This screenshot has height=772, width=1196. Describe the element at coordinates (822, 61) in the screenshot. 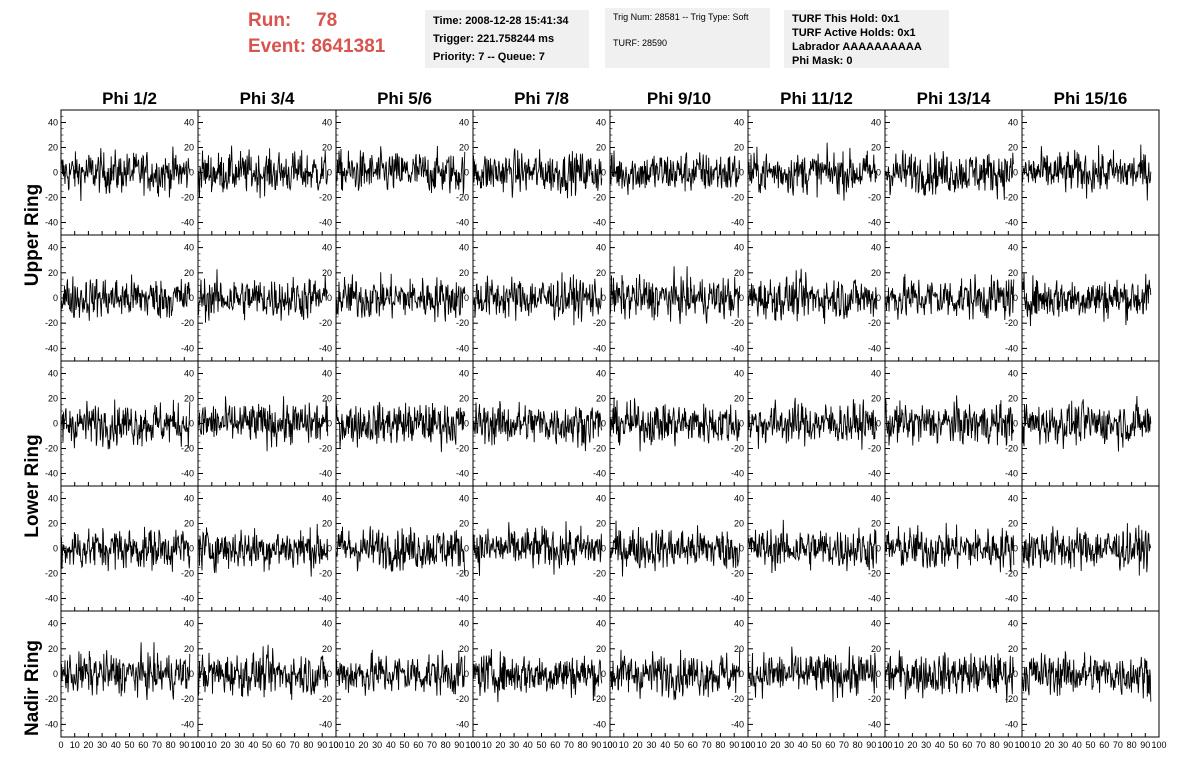

I see `phi-mask-text: Phi Mask: 0` at that location.